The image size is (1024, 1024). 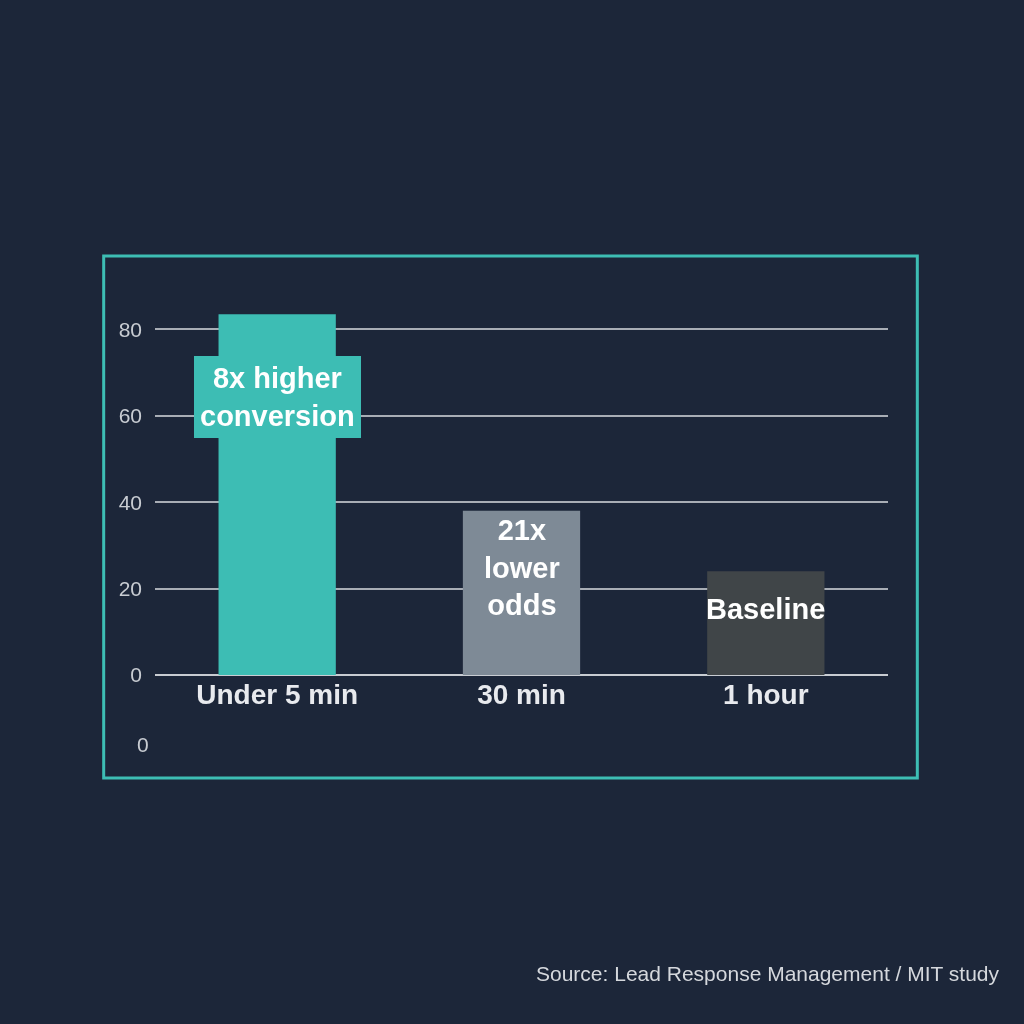 What do you see at coordinates (277, 694) in the screenshot?
I see `x-tick-label: Under 5 min` at bounding box center [277, 694].